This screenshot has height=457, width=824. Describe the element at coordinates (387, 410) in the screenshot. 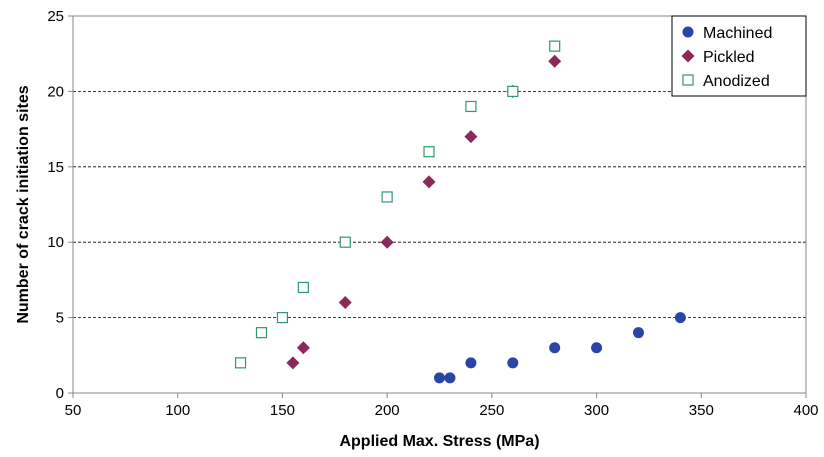

I see `x-tick-label: 200` at that location.